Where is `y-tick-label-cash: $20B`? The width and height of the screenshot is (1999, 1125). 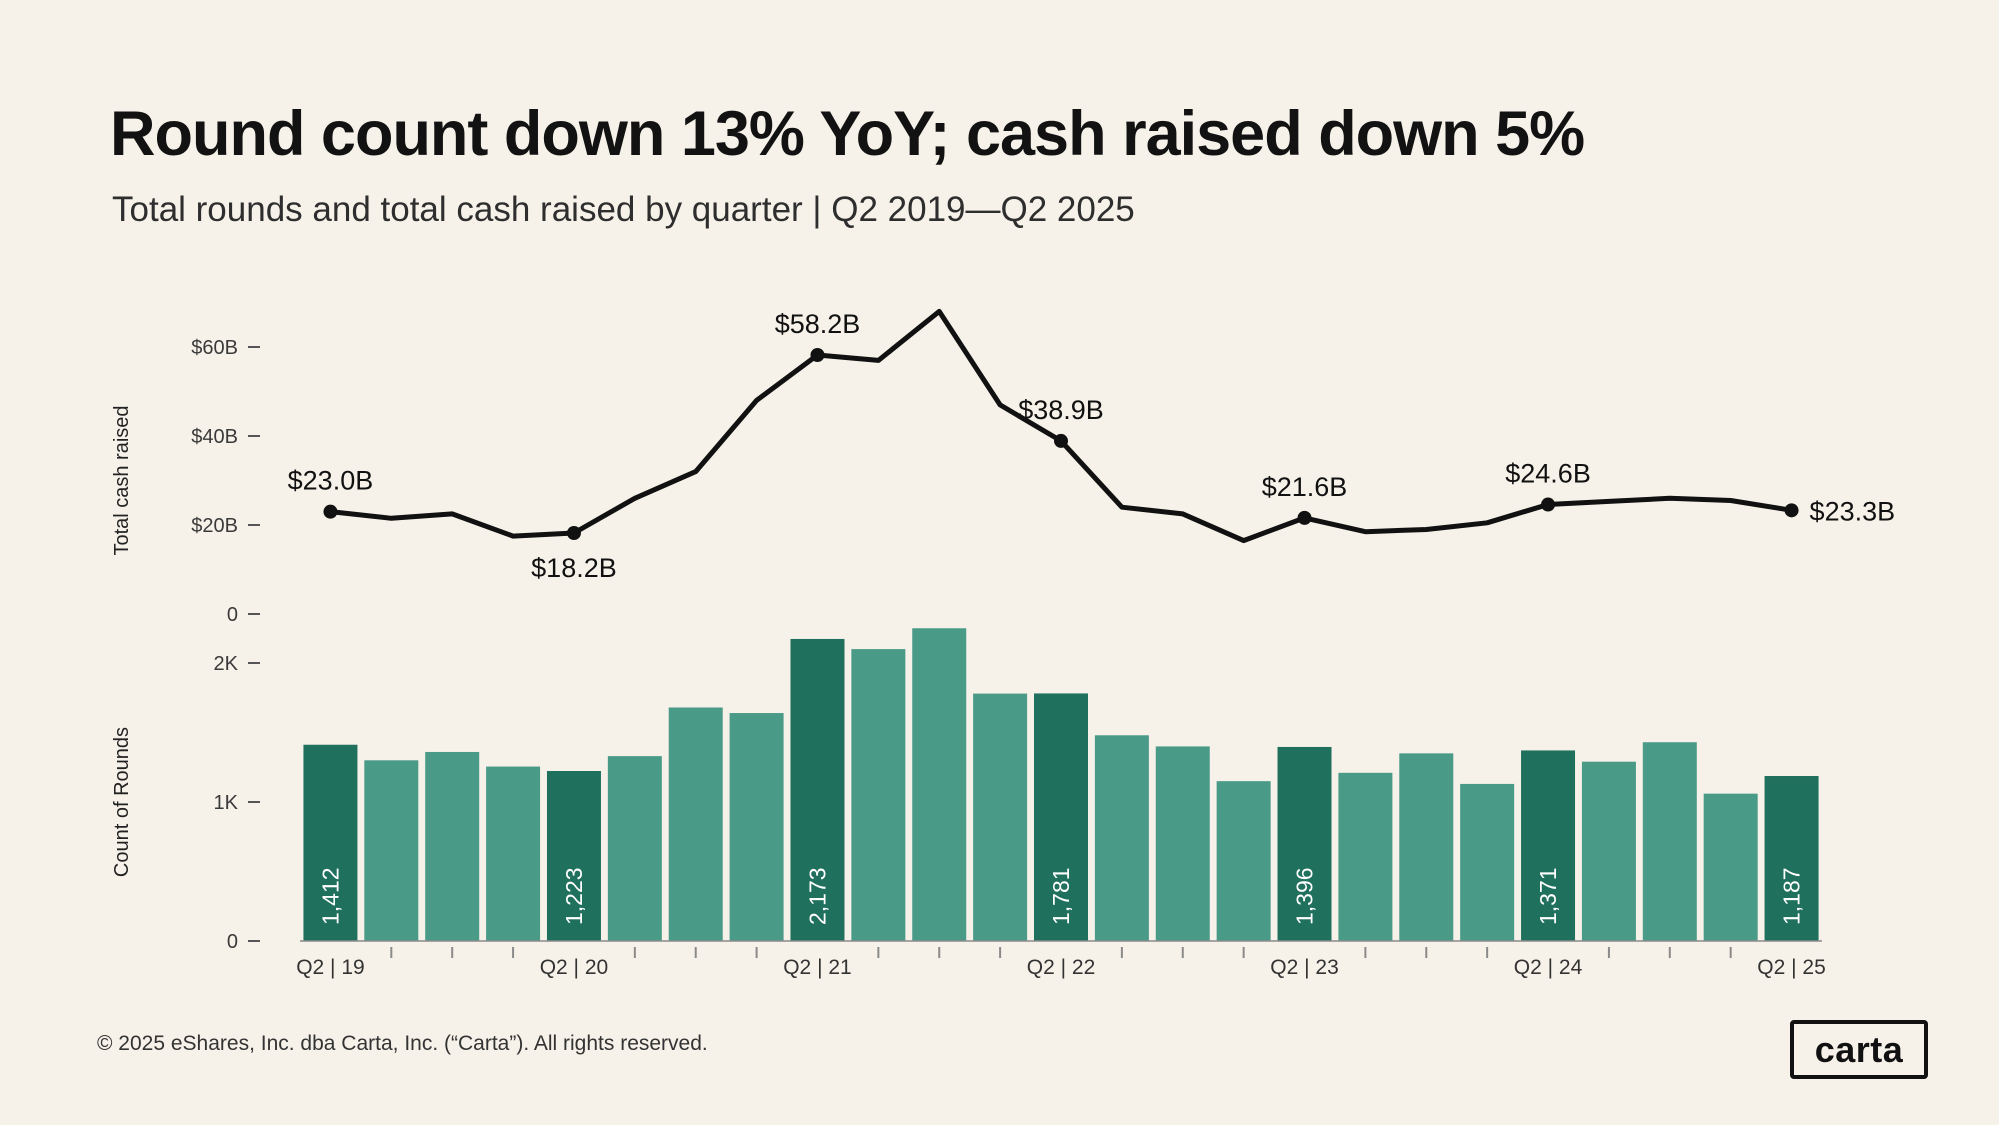 y-tick-label-cash: $20B is located at coordinates (214, 526).